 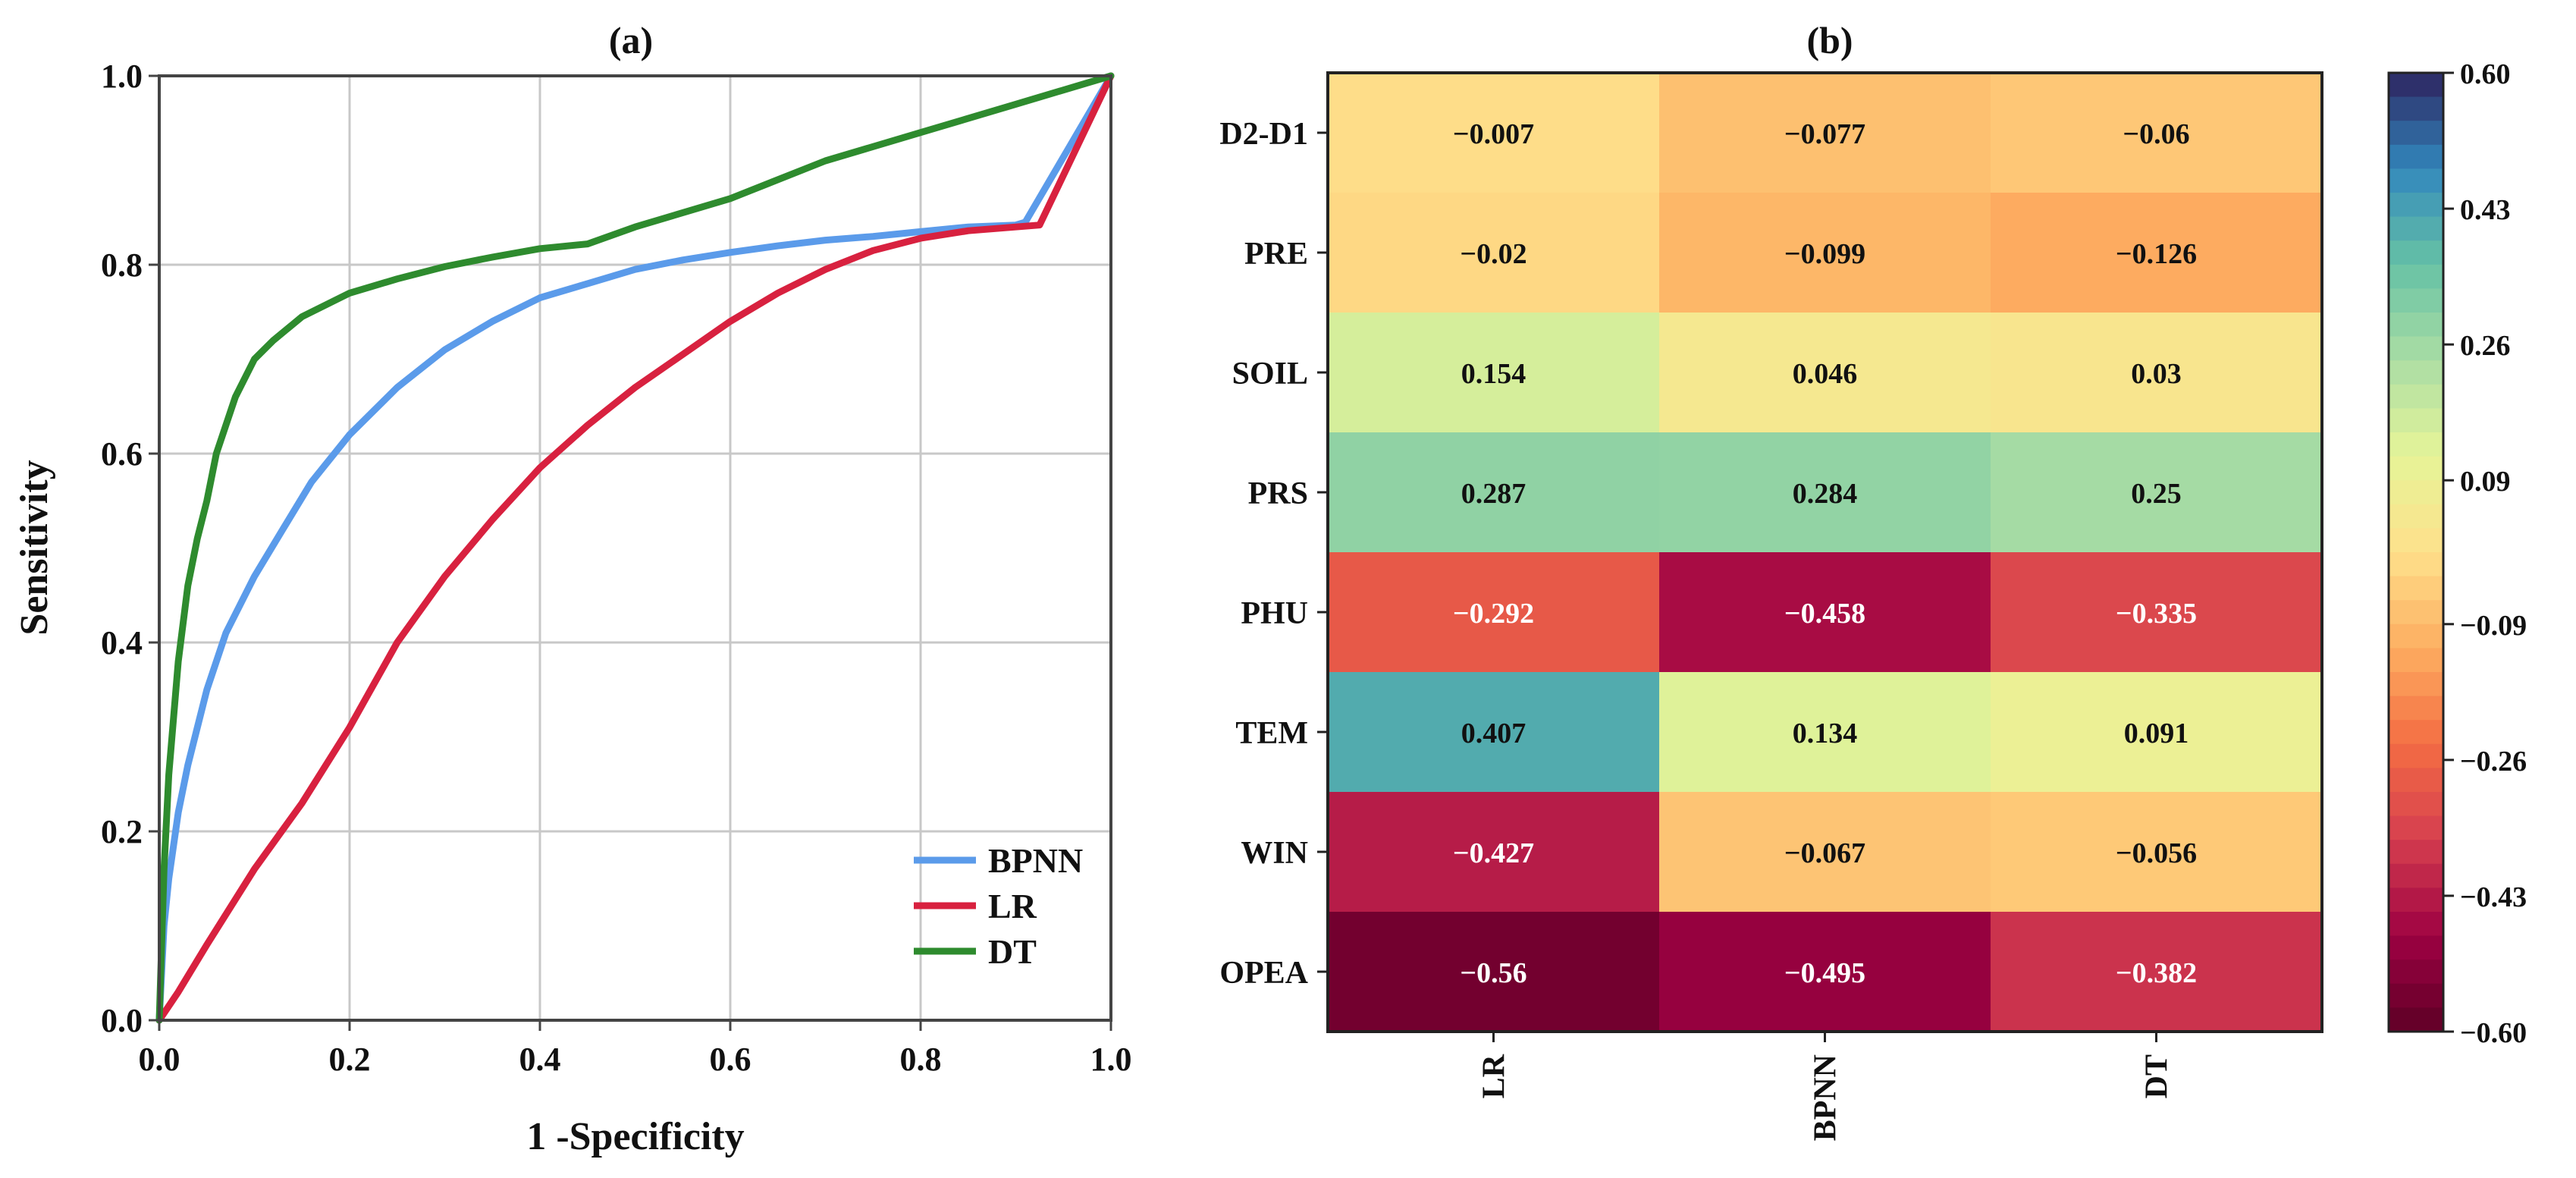 What do you see at coordinates (635, 1136) in the screenshot?
I see `roc-x-axis-label: 1 -Specificity` at bounding box center [635, 1136].